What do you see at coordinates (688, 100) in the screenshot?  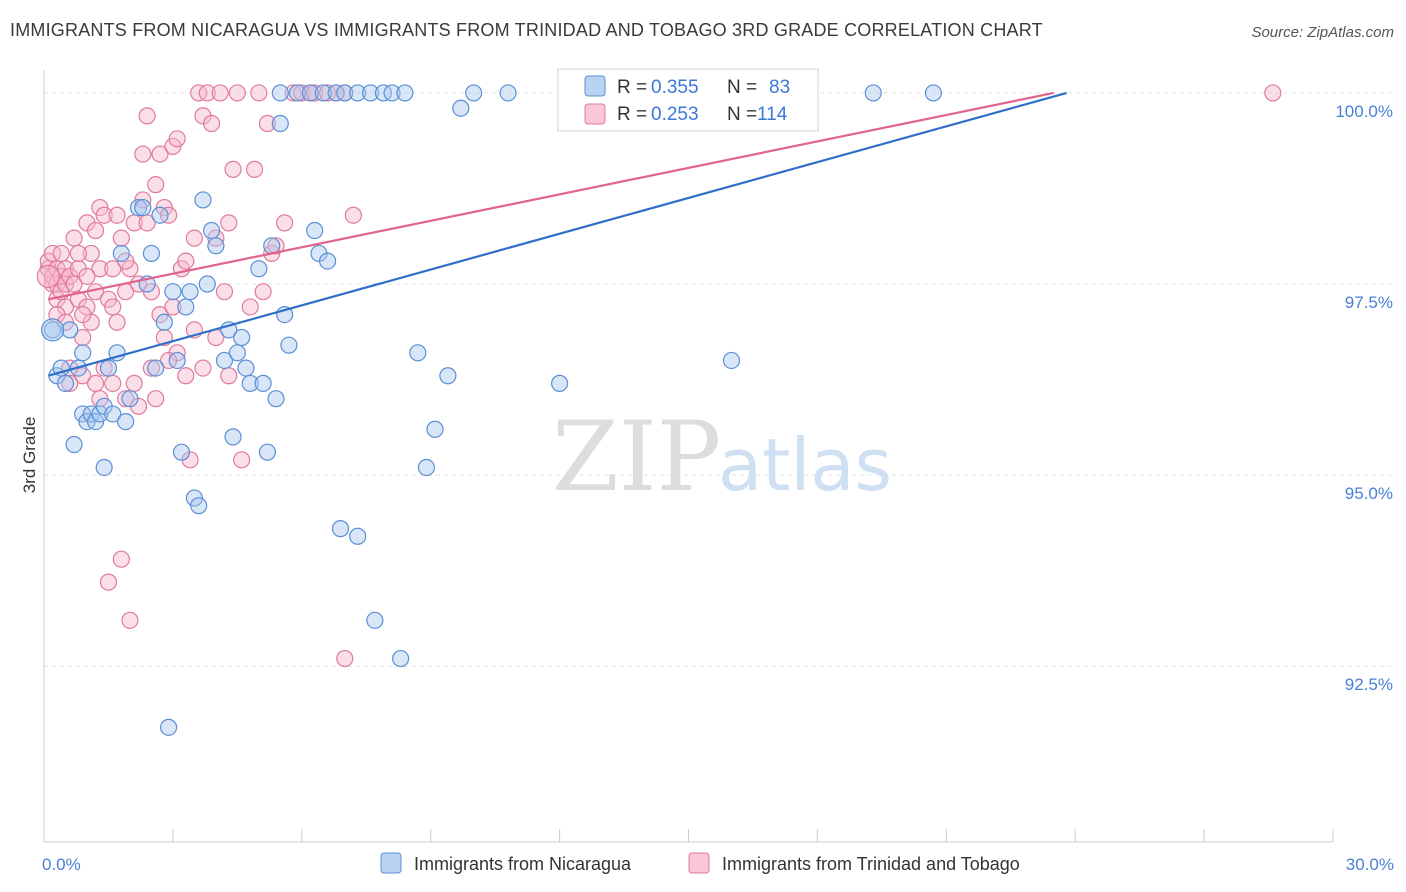 I see `legend-box: R = 0.355 N = 83 R = 0.253 N = 114` at bounding box center [688, 100].